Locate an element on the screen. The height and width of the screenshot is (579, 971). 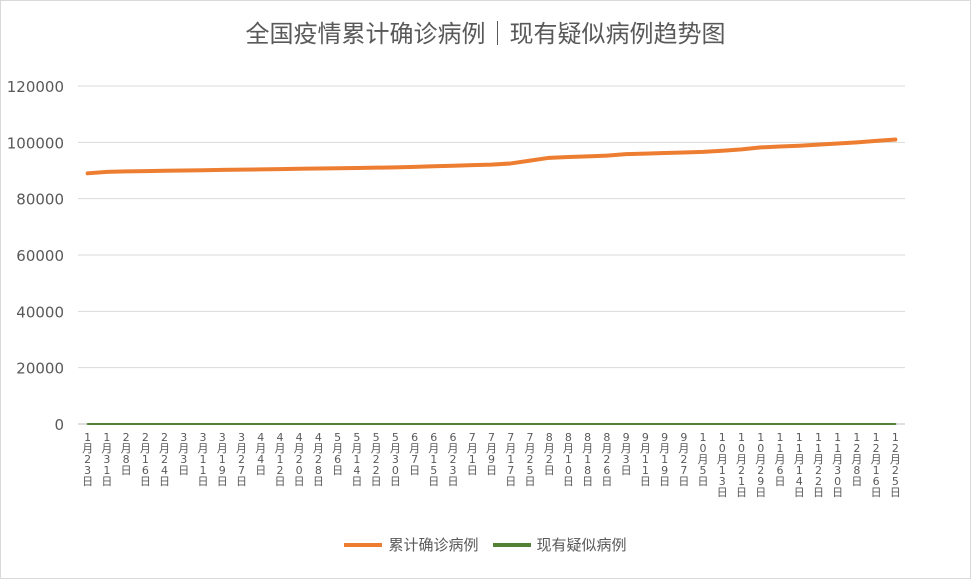
legend-item-confirmed: 累计确诊病例 is located at coordinates (411, 544).